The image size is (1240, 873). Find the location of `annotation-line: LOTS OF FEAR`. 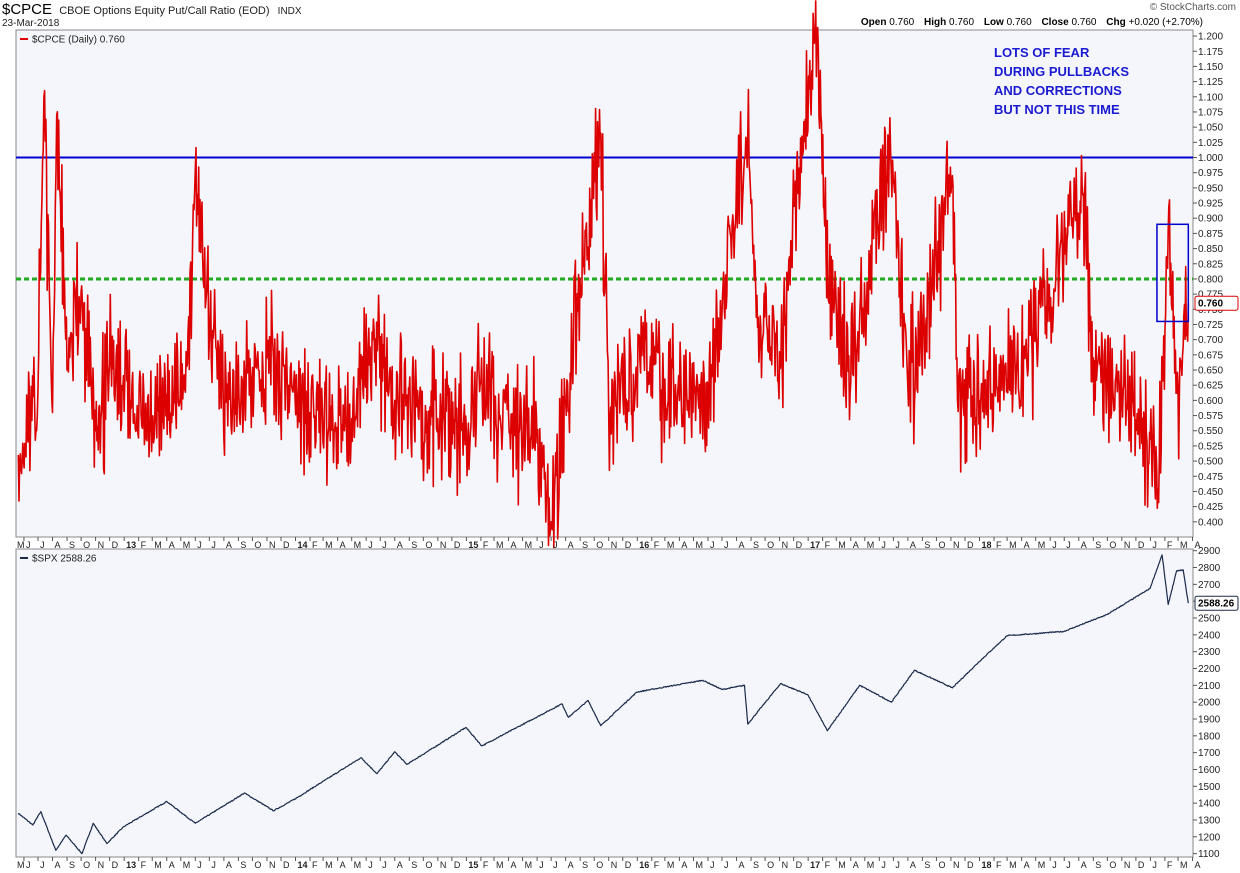

annotation-line: LOTS OF FEAR is located at coordinates (1042, 52).